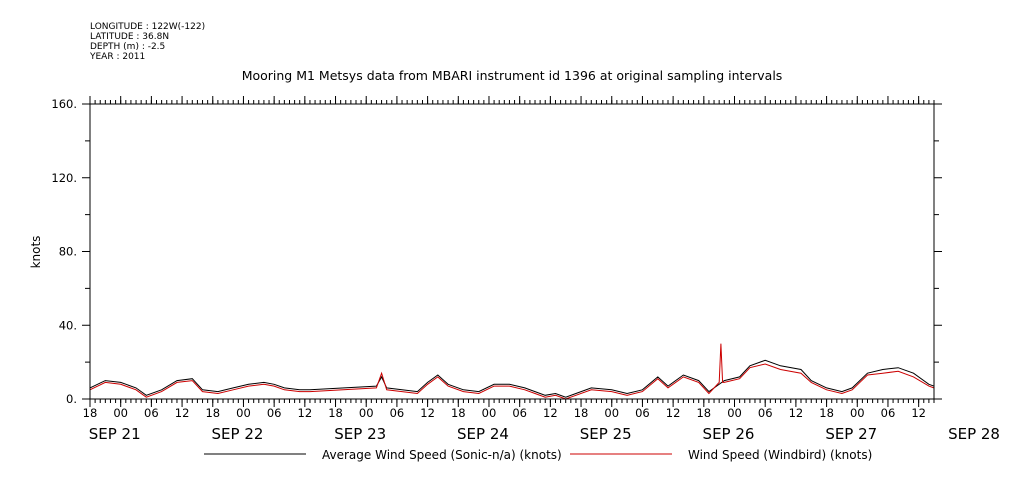  What do you see at coordinates (68, 325) in the screenshot?
I see `y-tick-label: 40.` at bounding box center [68, 325].